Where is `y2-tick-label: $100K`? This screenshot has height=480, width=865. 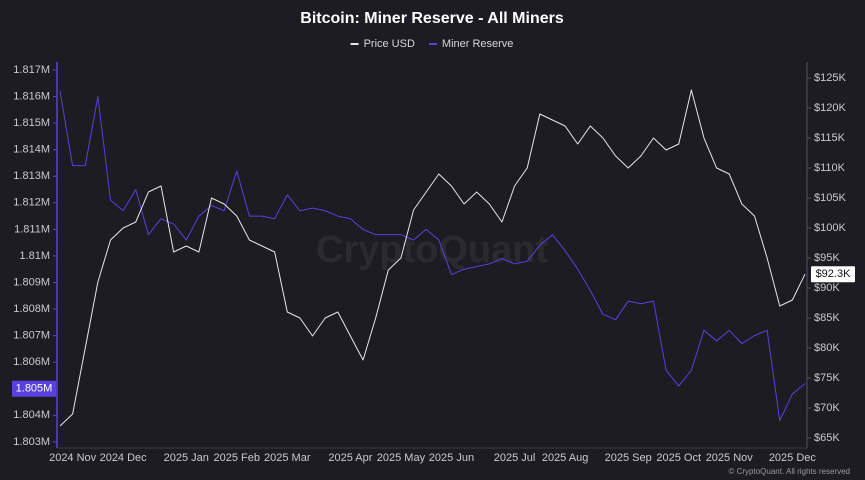
y2-tick-label: $100K is located at coordinates (830, 228).